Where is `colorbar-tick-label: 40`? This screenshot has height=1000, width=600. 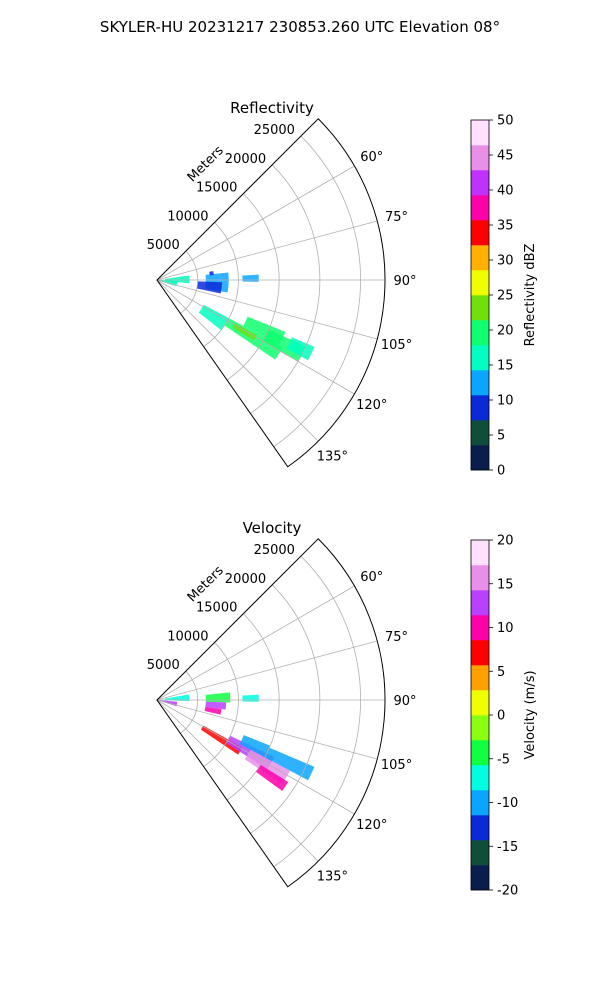
colorbar-tick-label: 40 is located at coordinates (505, 191).